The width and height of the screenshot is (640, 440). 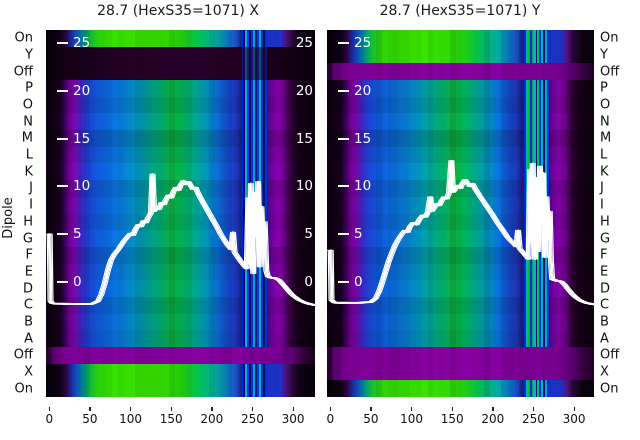 I want to click on row-label-left-a-18: A, so click(x=28, y=339).